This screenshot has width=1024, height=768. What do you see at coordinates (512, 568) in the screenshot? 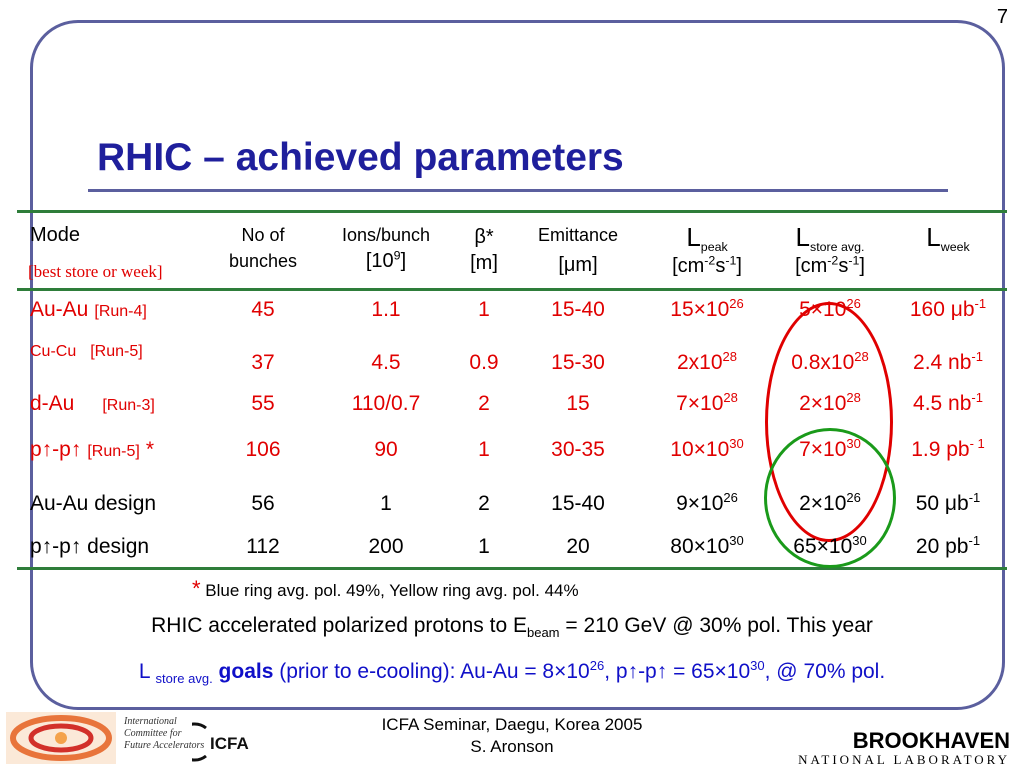
I see `table-bottom-rule` at bounding box center [512, 568].